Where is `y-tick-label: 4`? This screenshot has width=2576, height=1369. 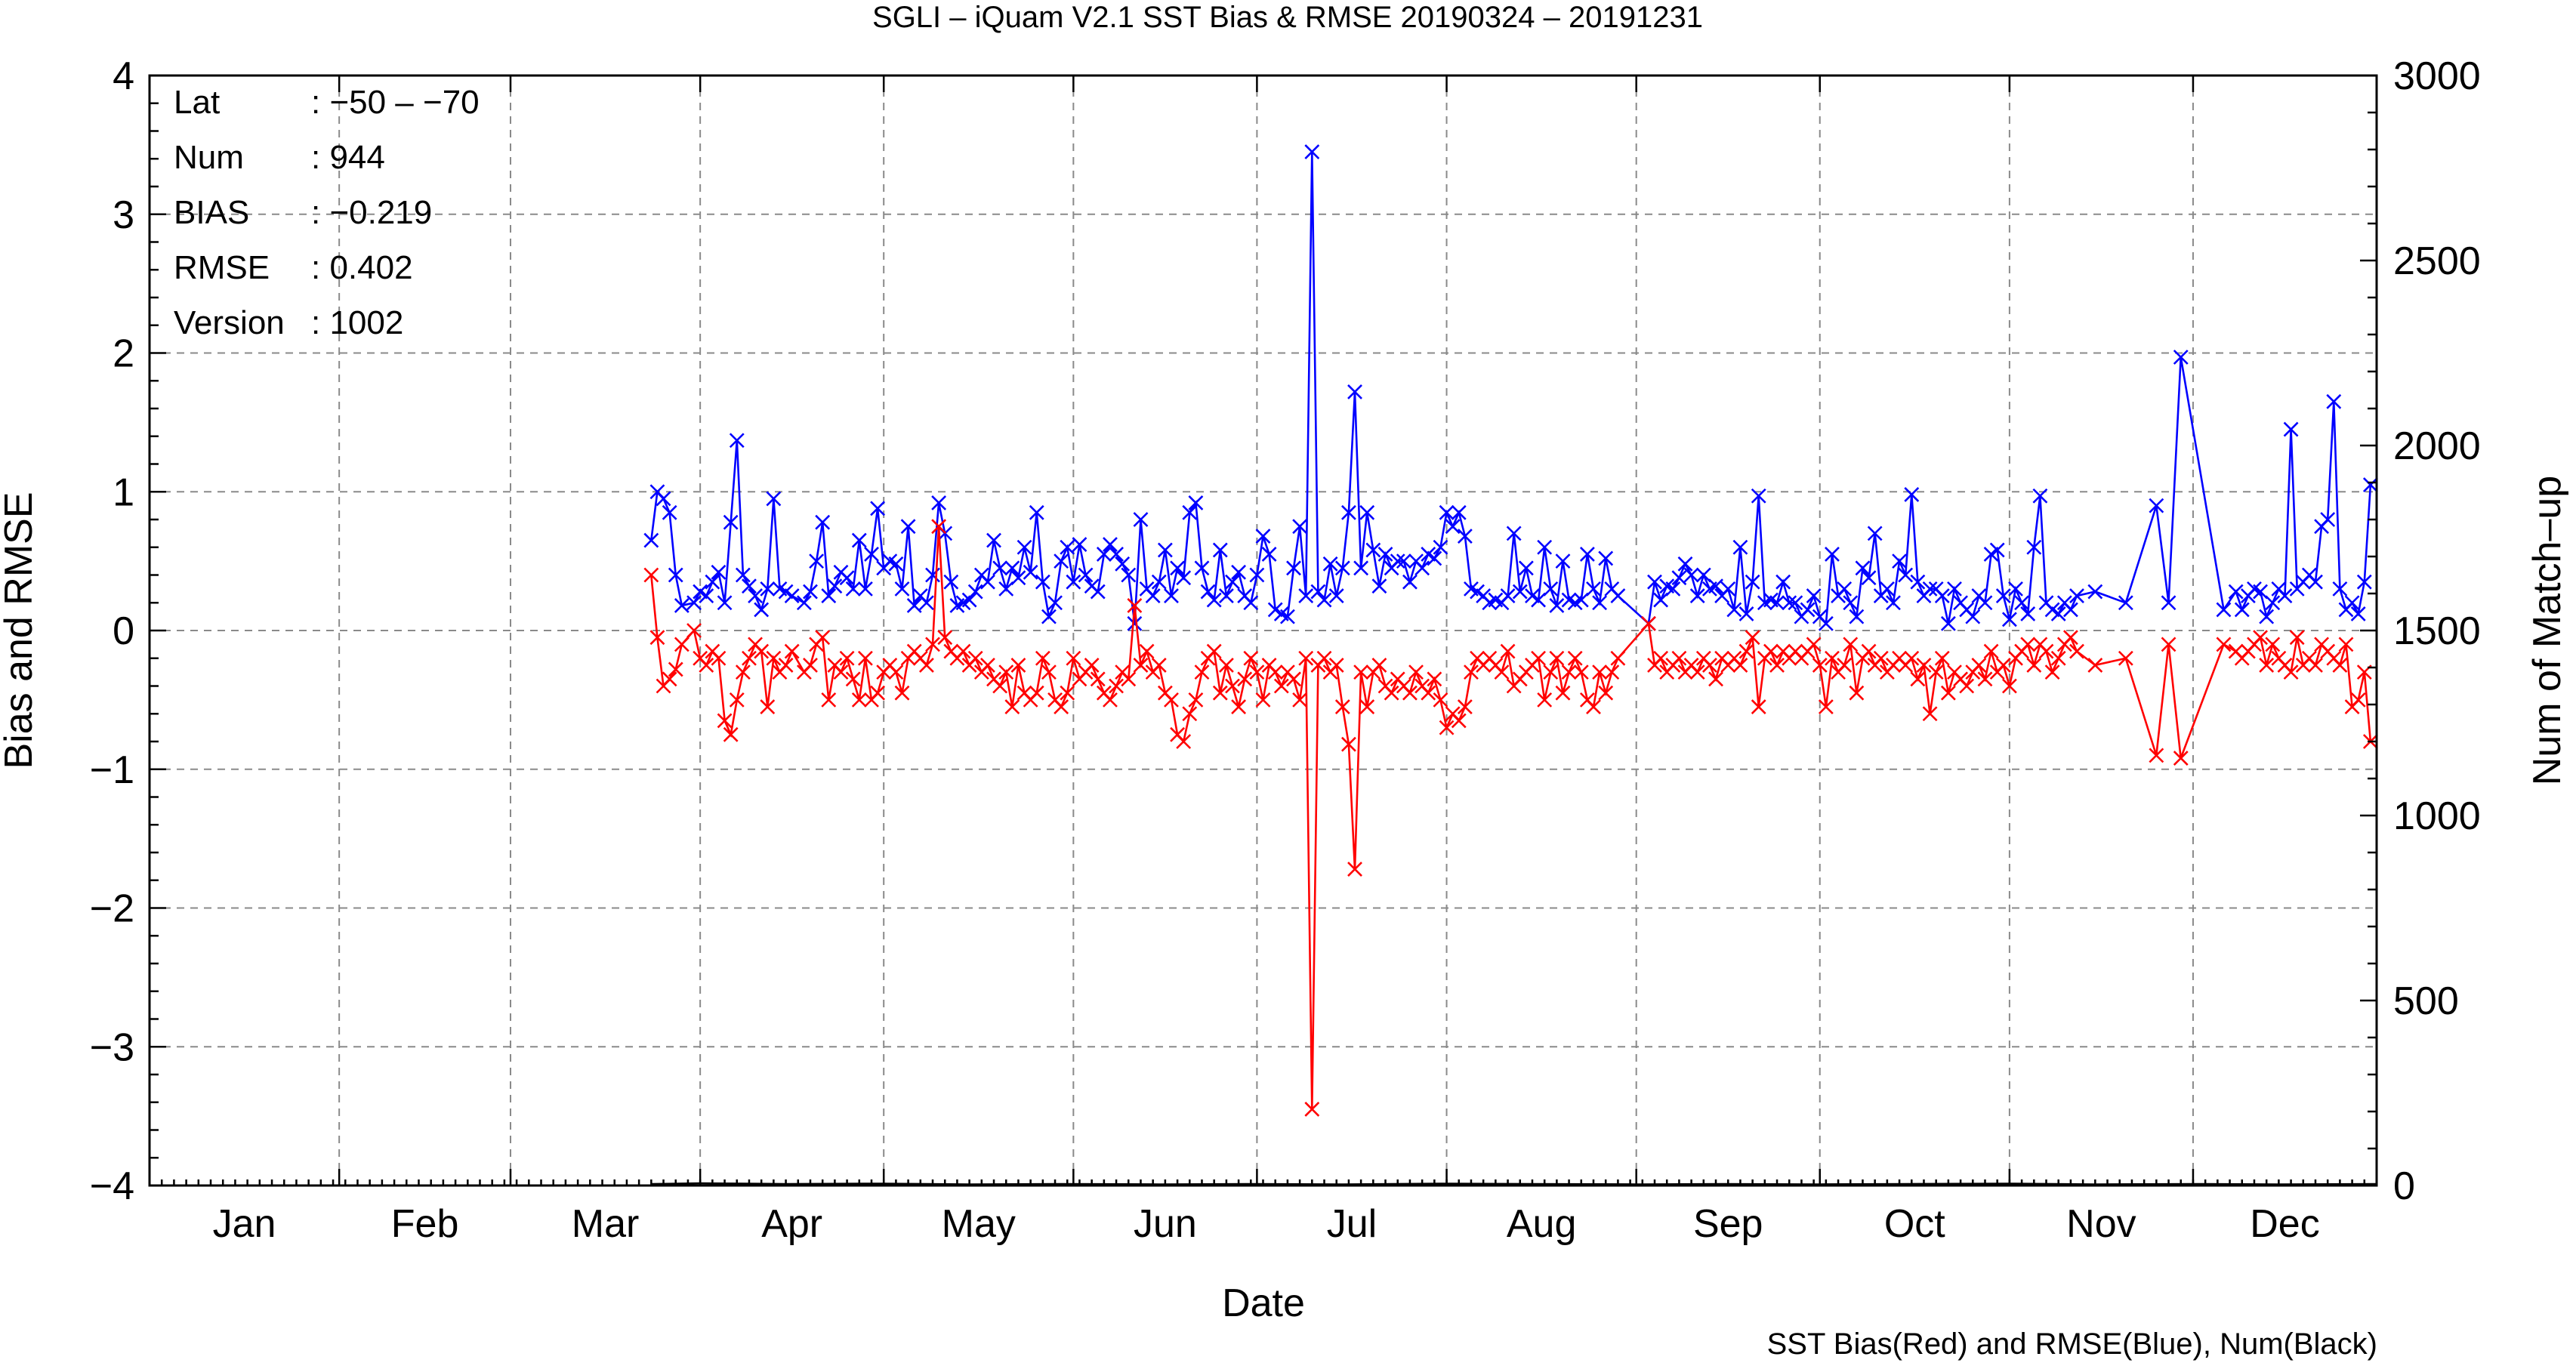
y-tick-label: 4 is located at coordinates (123, 76).